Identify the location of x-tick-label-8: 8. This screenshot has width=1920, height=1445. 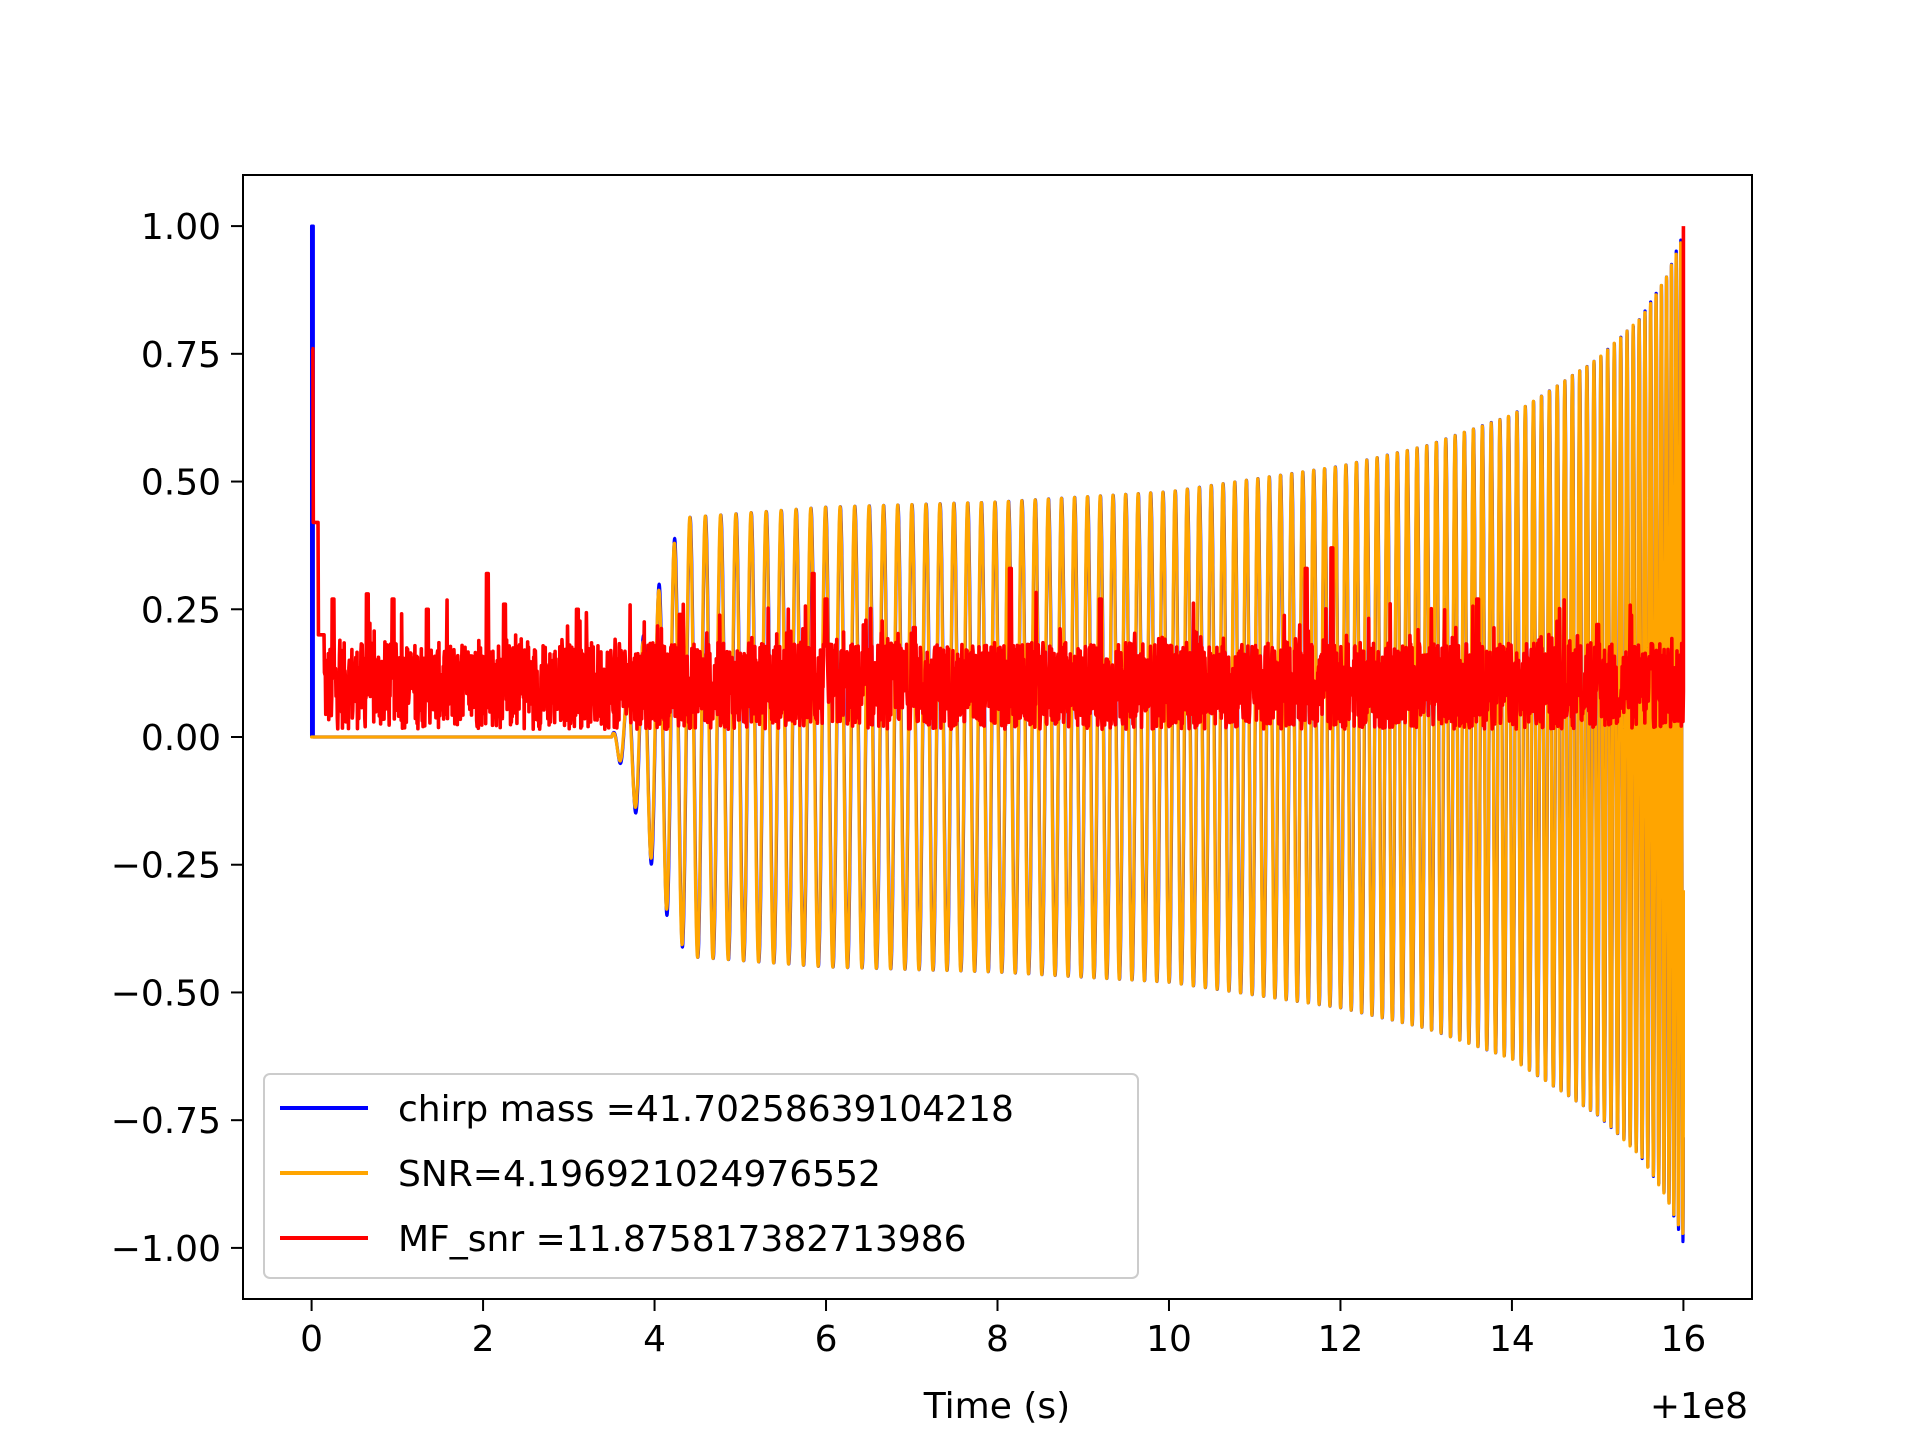
(997, 1339).